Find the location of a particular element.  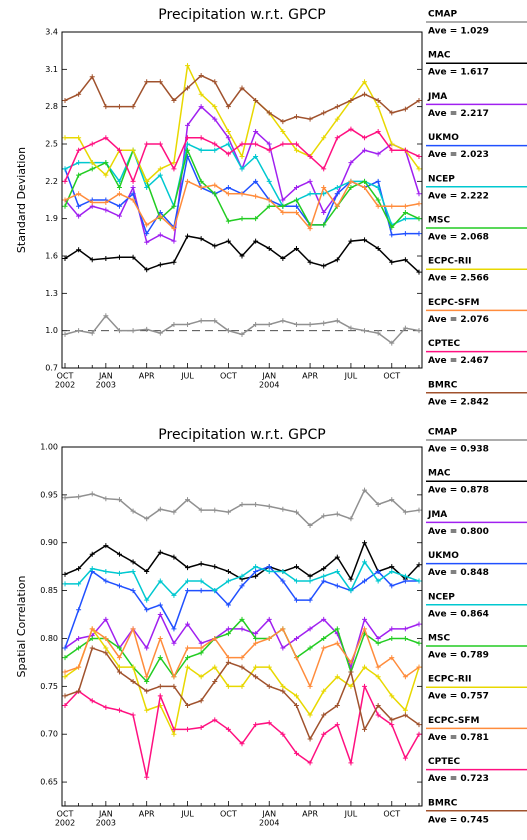

legend-average: Ave = 0.848 is located at coordinates (458, 573).